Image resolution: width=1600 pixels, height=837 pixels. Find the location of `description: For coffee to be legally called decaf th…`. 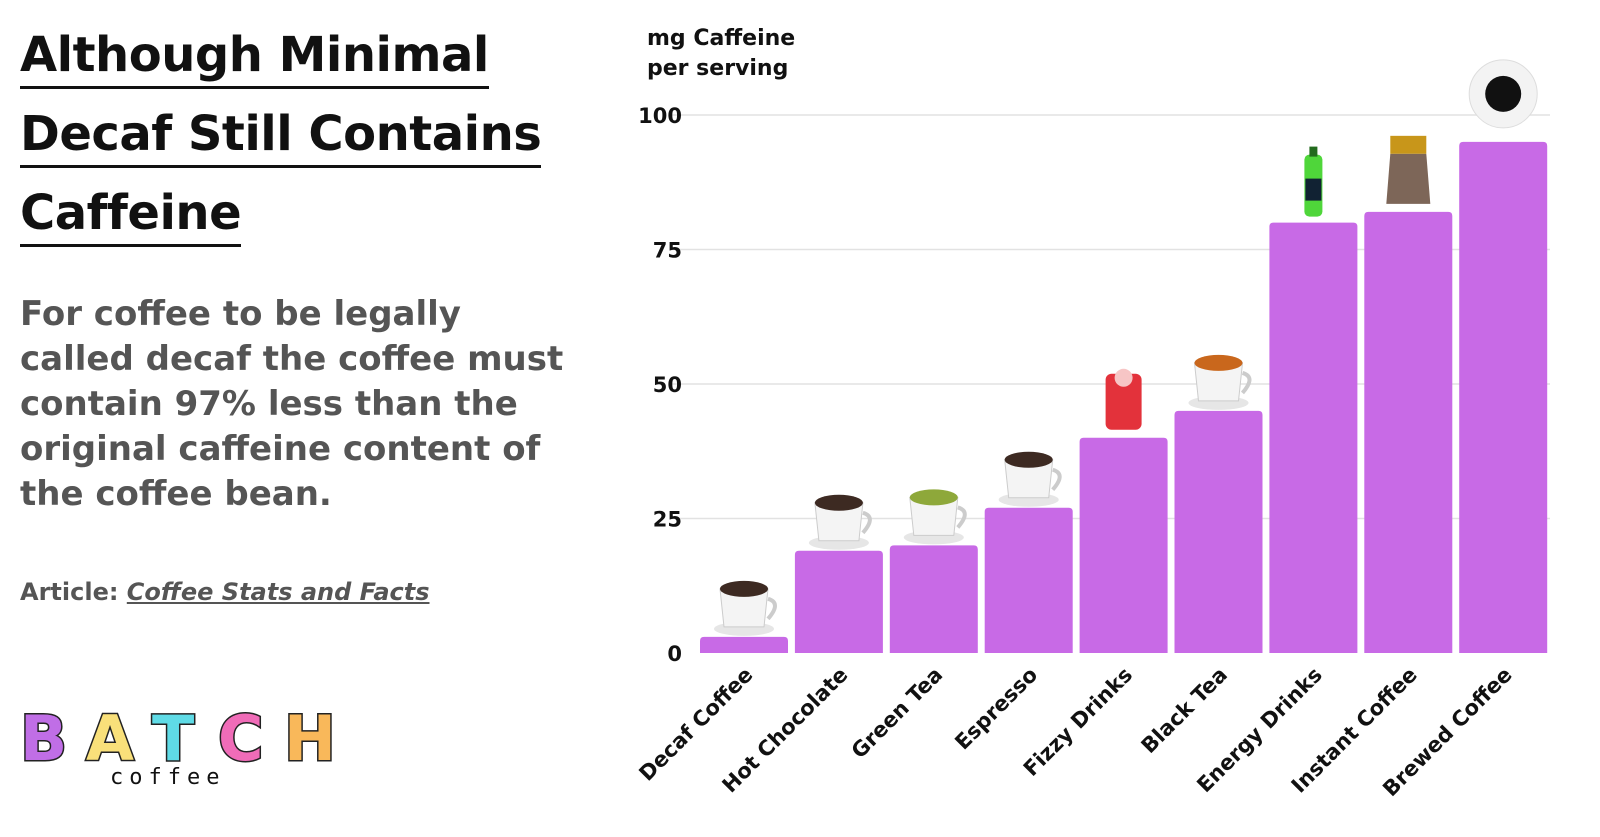

description: For coffee to be legally called decaf th… is located at coordinates (292, 404).